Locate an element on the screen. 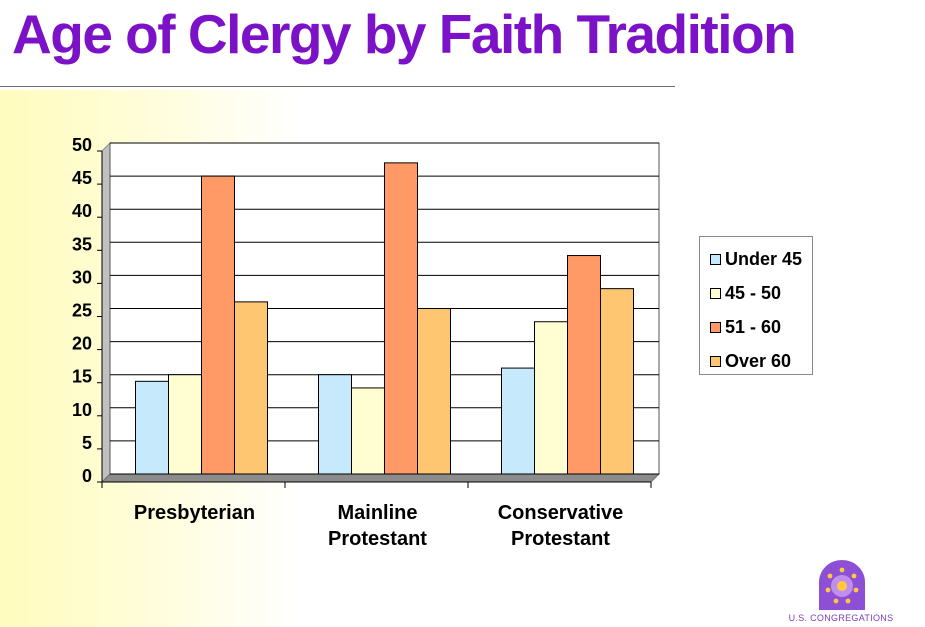 Image resolution: width=925 pixels, height=627 pixels. legend-item: 51 - 60 is located at coordinates (761, 327).